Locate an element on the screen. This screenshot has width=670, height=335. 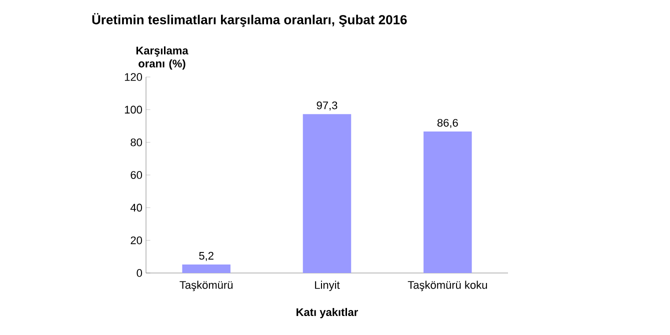
y-tick-label: 60 is located at coordinates (136, 175).